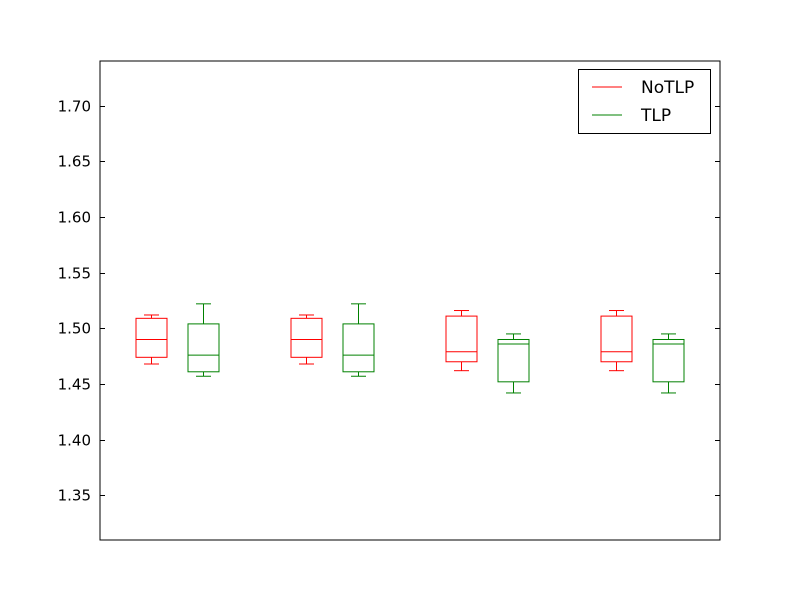 This screenshot has height=600, width=800. What do you see at coordinates (74, 107) in the screenshot?
I see `y-tick-label: 1.70` at bounding box center [74, 107].